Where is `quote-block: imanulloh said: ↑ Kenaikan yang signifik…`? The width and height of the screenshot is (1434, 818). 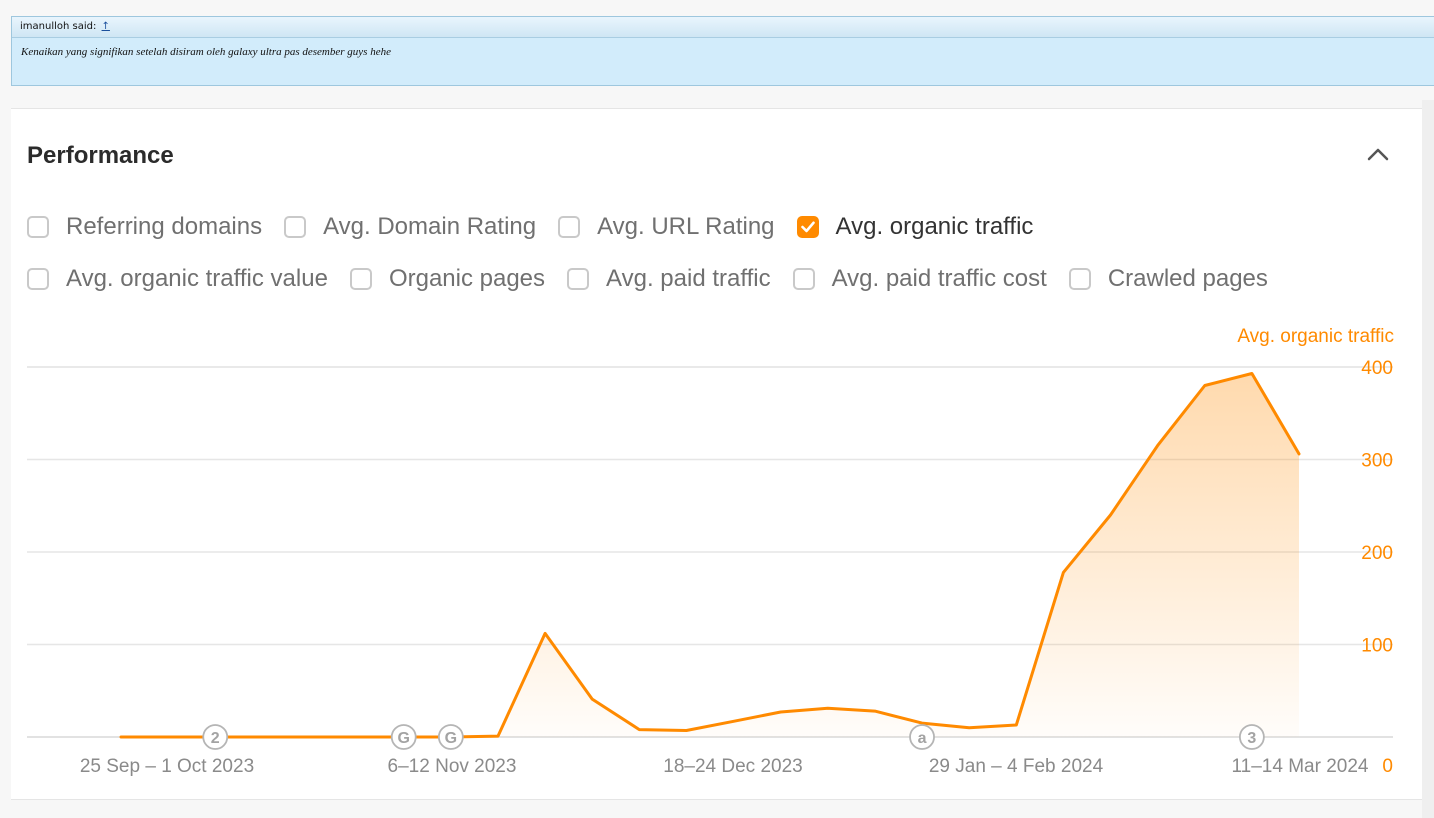
quote-block: imanulloh said: ↑ Kenaikan yang signifik… is located at coordinates (722, 51).